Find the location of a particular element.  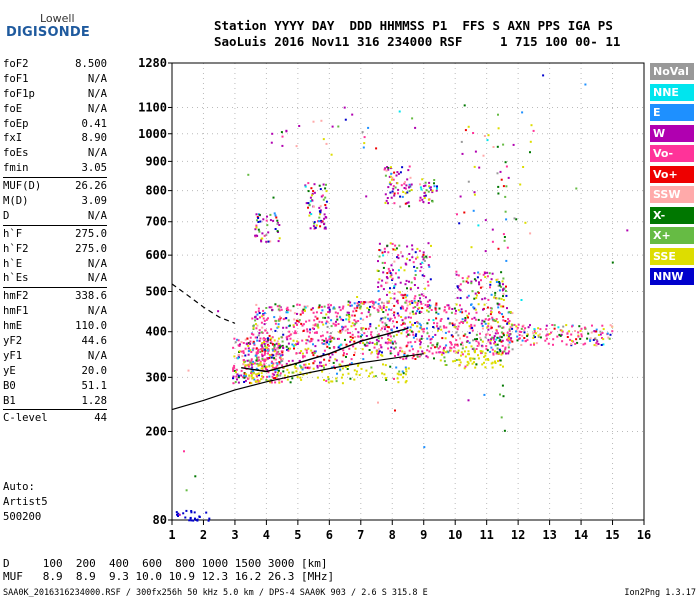

autoscaling-info: Auto: Artist5 500200 is located at coordinates (25, 502).